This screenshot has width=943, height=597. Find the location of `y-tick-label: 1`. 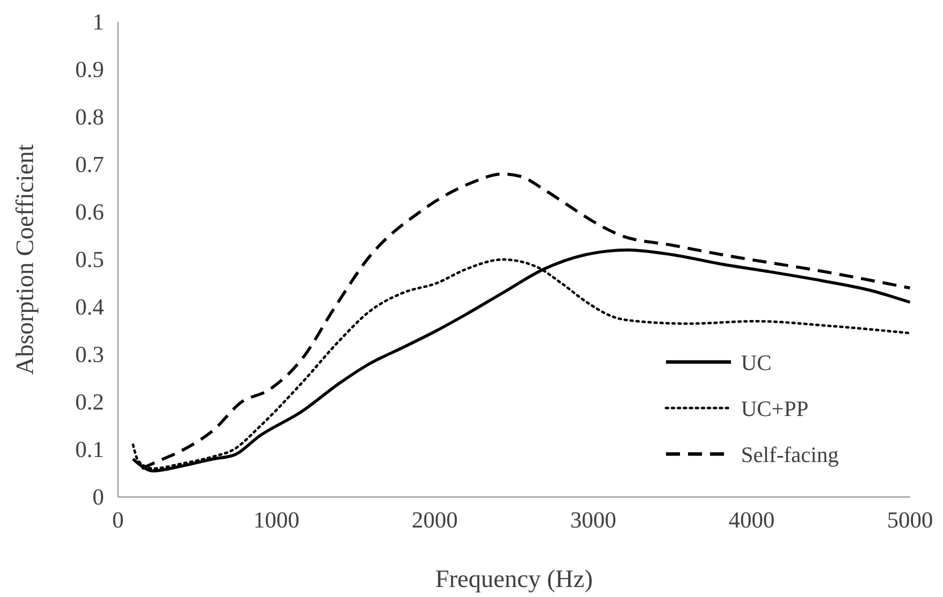

y-tick-label: 1 is located at coordinates (98, 21).